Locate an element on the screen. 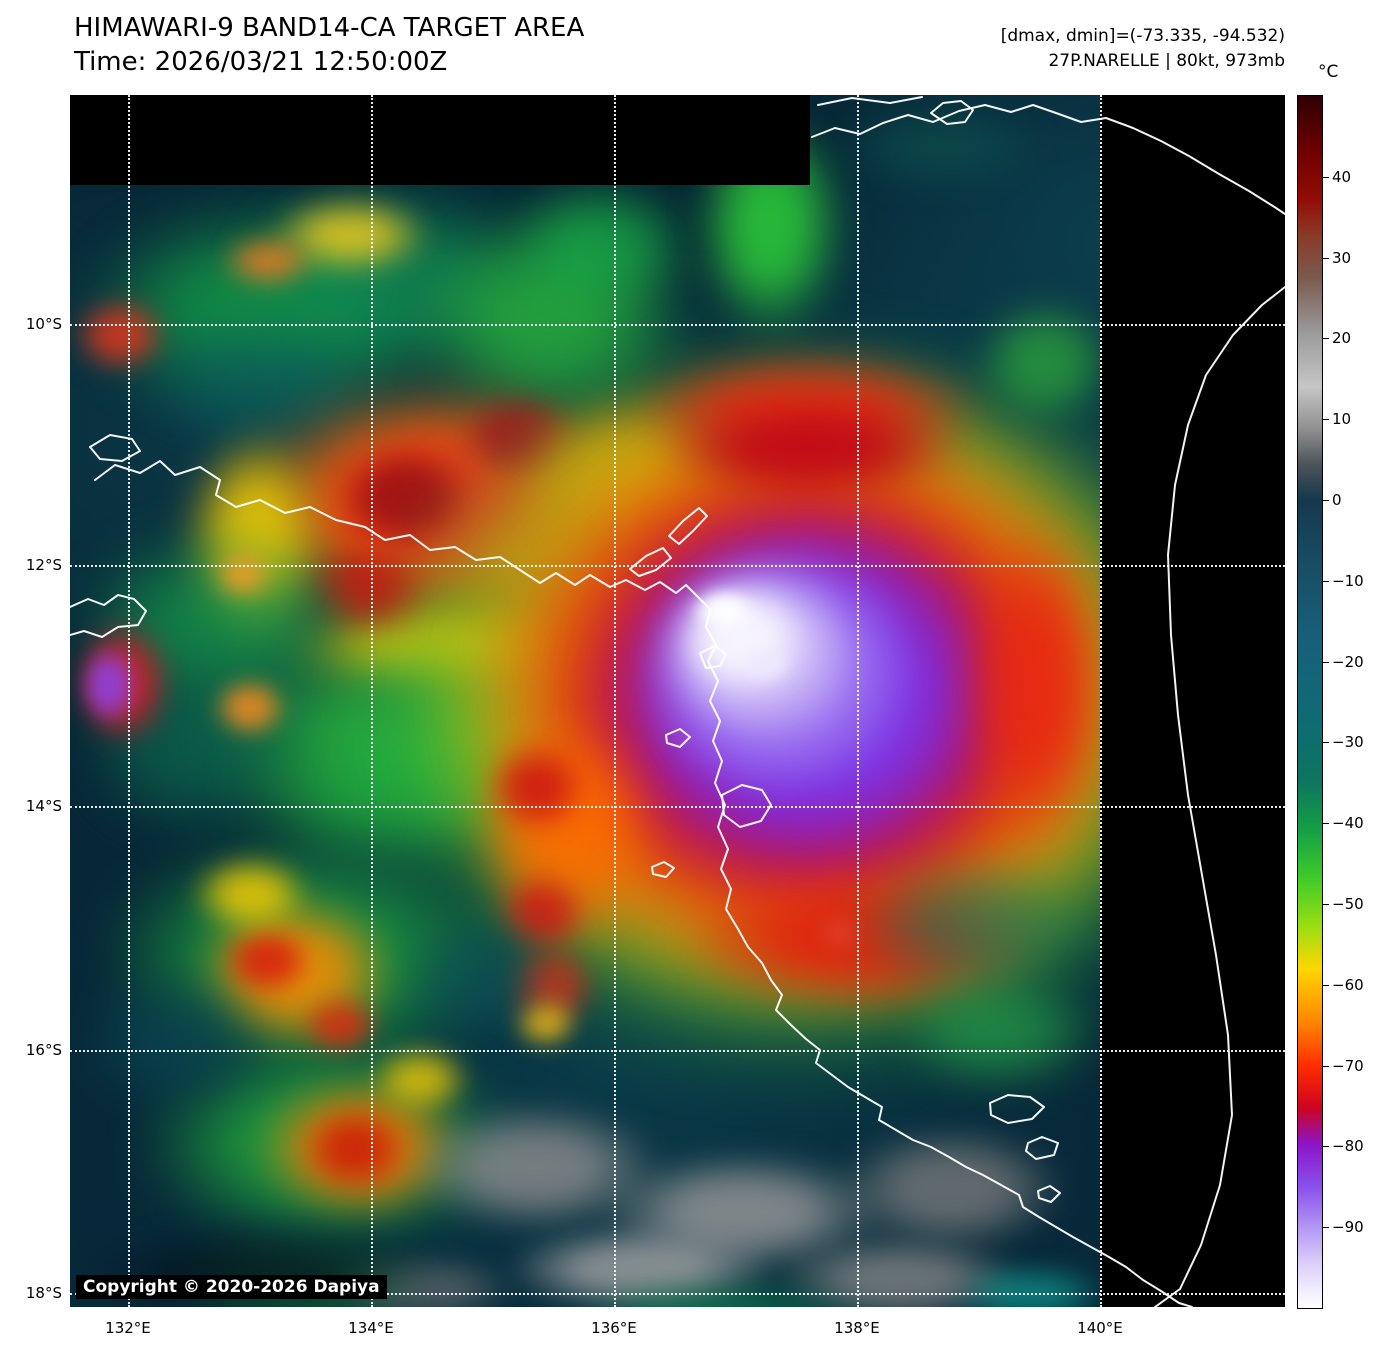 The width and height of the screenshot is (1388, 1359). longitude-tick-label: 134°E is located at coordinates (371, 1328).